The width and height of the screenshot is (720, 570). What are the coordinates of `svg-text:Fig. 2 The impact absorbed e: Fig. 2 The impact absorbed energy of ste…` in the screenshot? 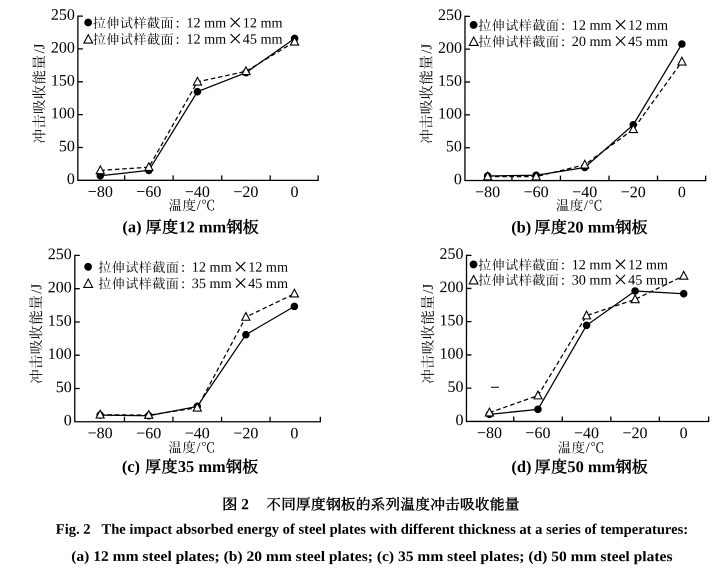 It's located at (372, 530).